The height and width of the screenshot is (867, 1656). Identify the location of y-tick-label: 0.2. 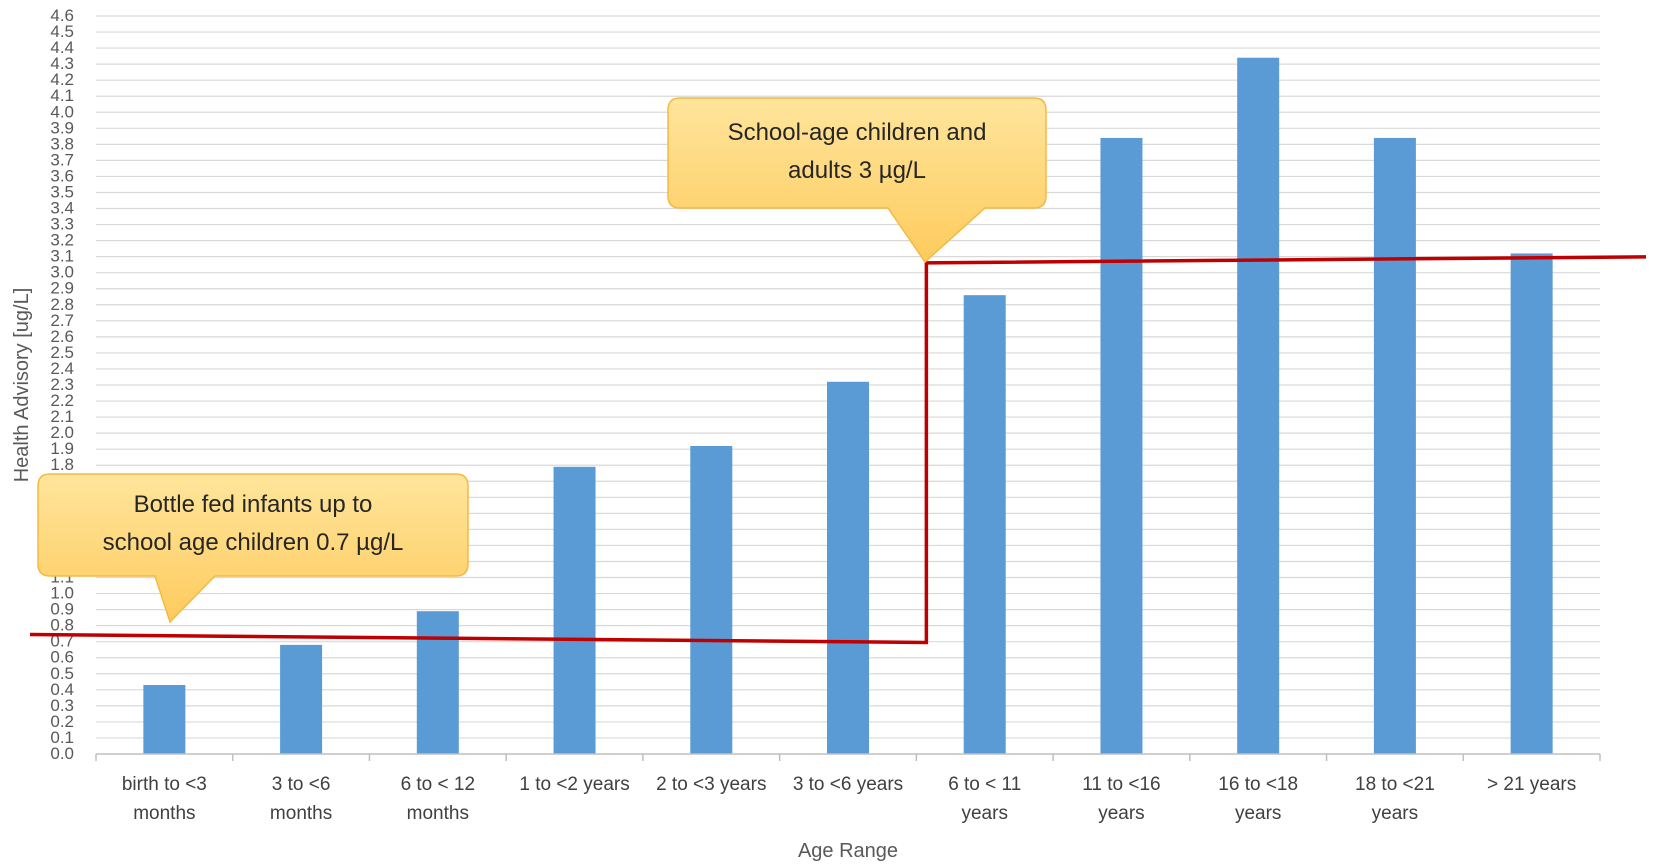
(62, 721).